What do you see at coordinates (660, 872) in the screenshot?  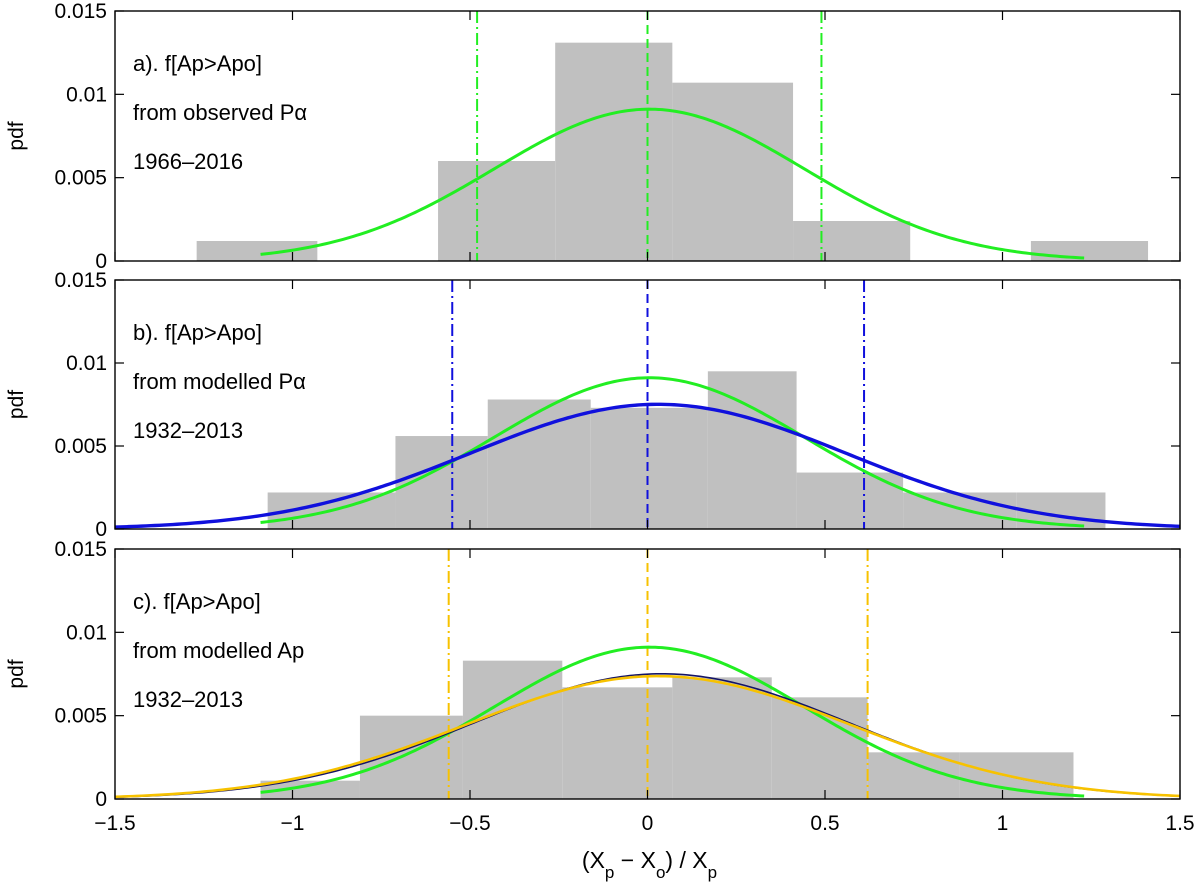 I see `x-label-subscript: o` at bounding box center [660, 872].